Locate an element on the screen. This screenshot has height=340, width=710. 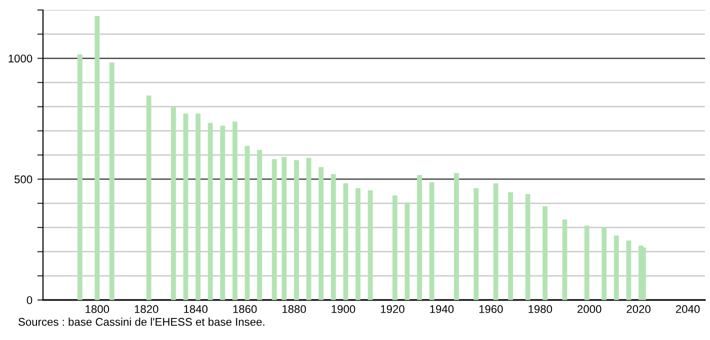
x-tick-label: 1920 is located at coordinates (392, 309).